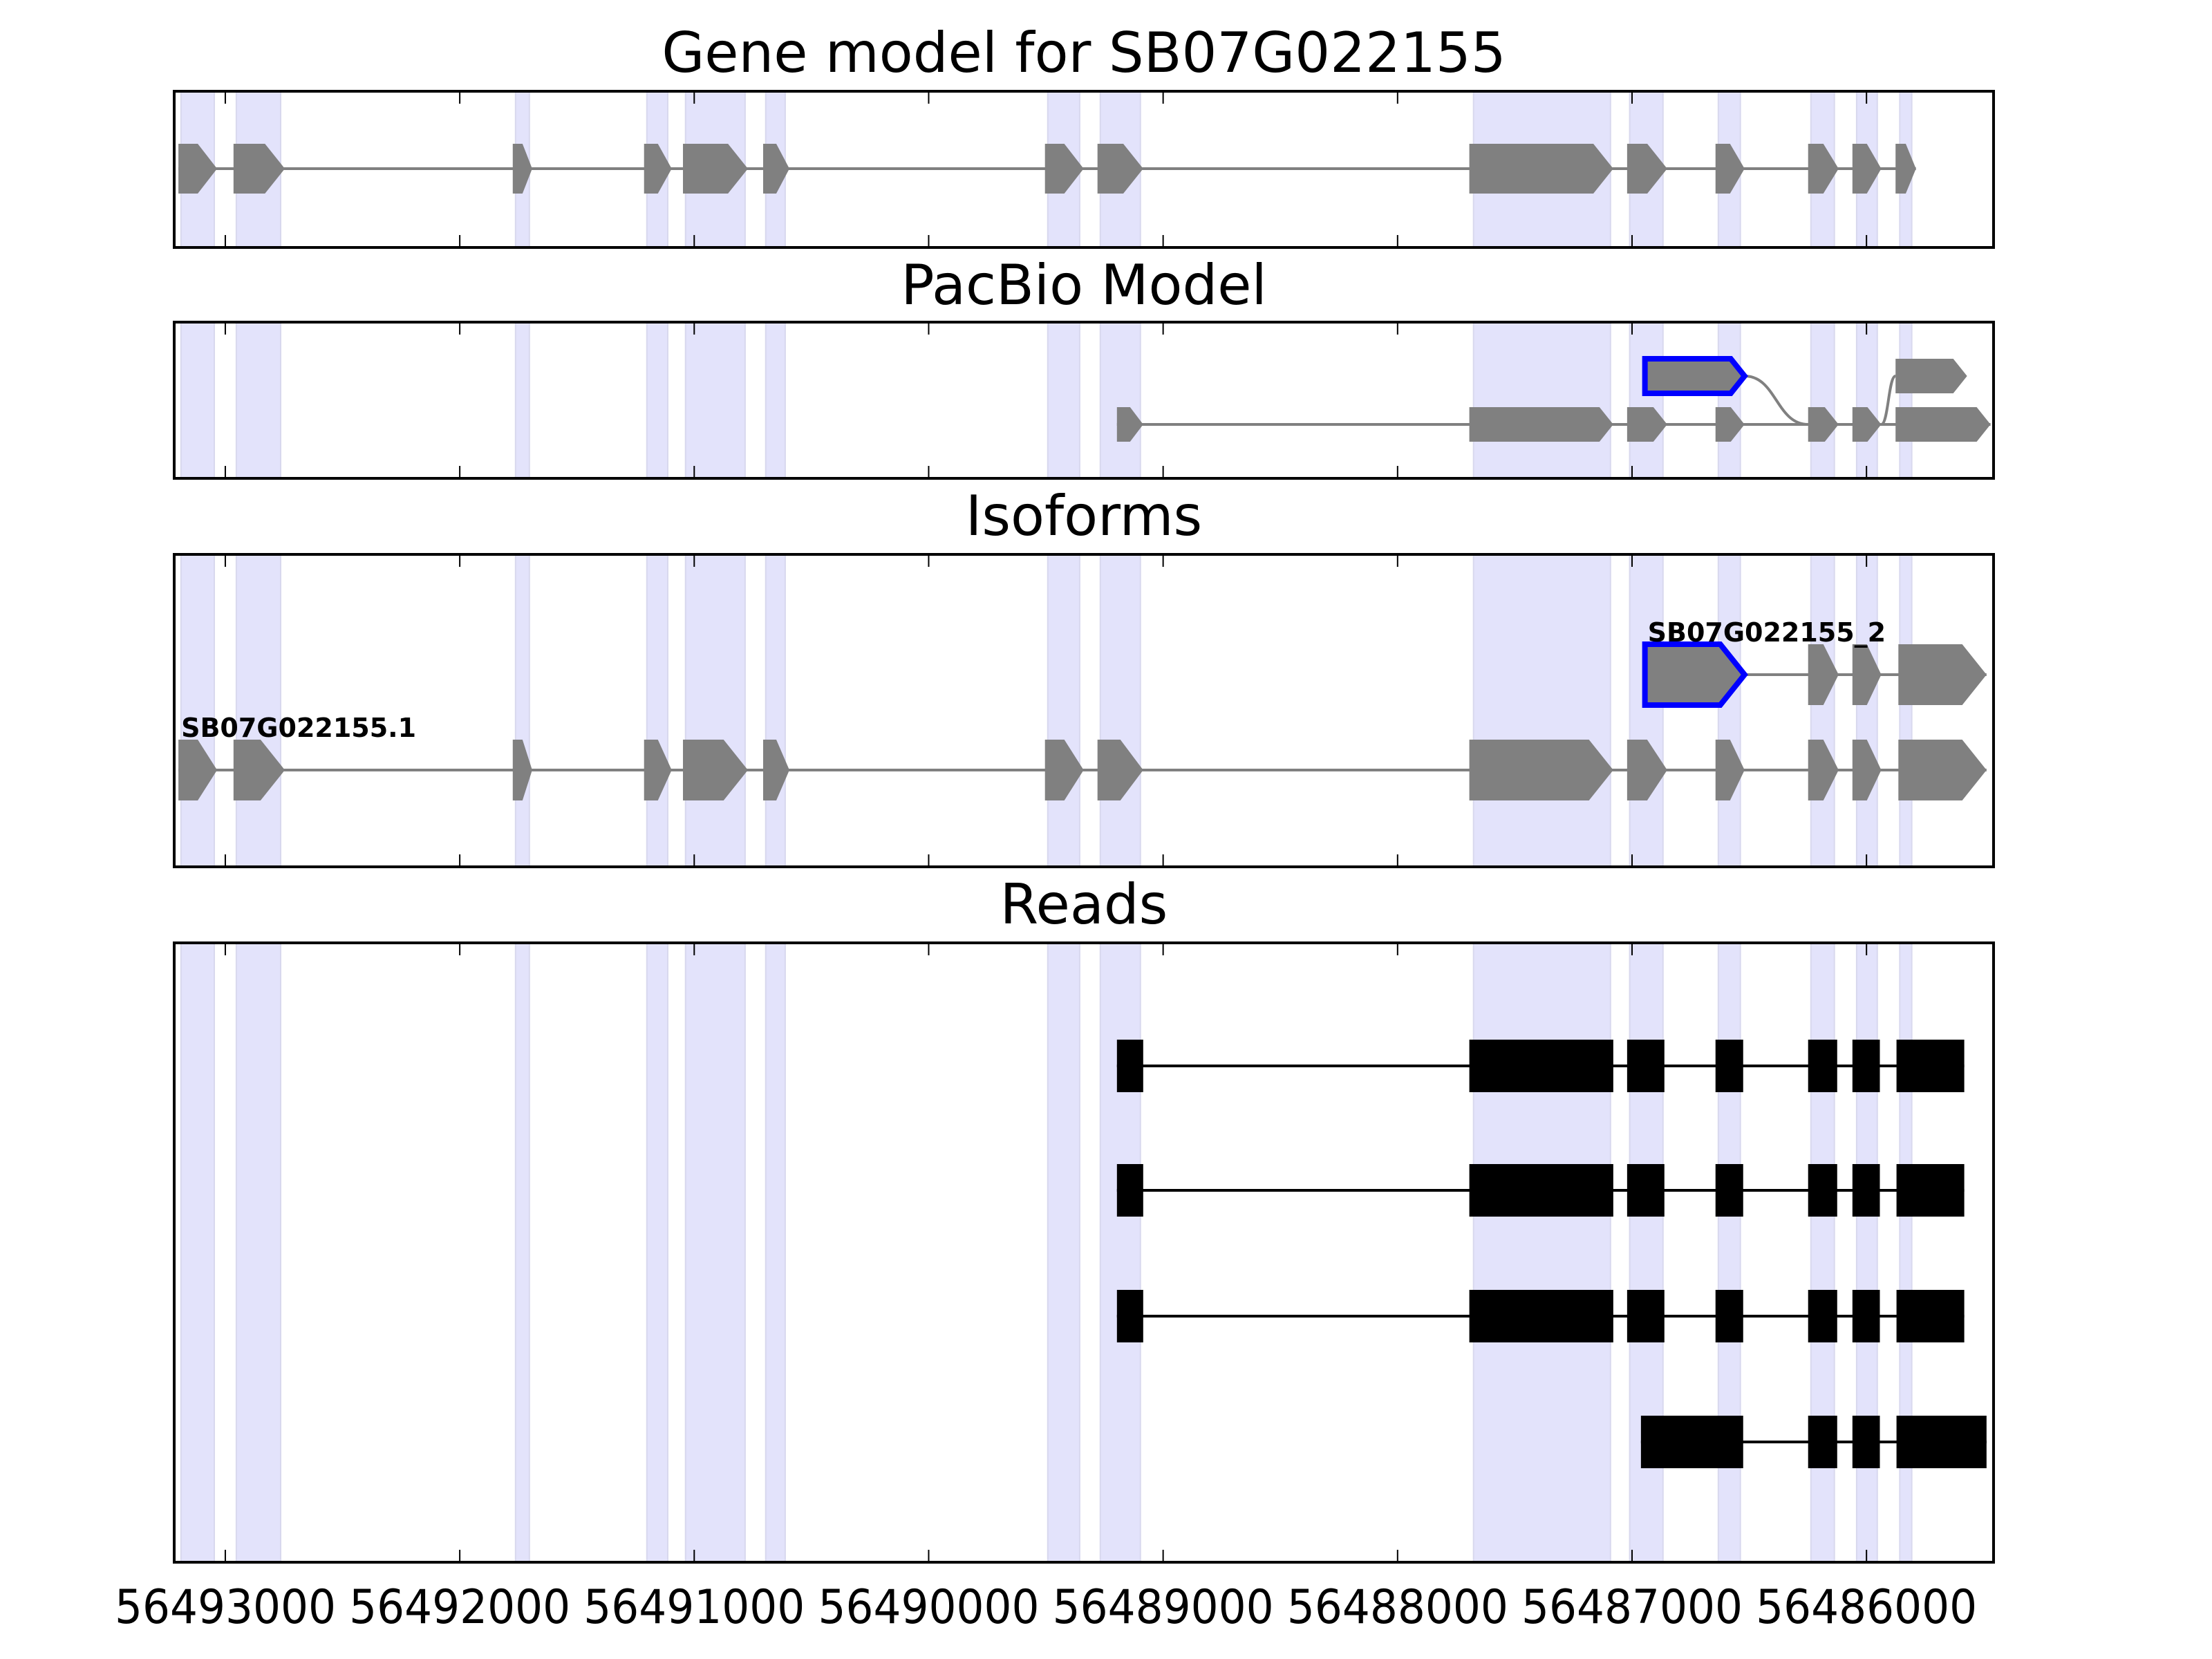  I want to click on transcript-row: SB07G022155.1, so click(1082, 756).